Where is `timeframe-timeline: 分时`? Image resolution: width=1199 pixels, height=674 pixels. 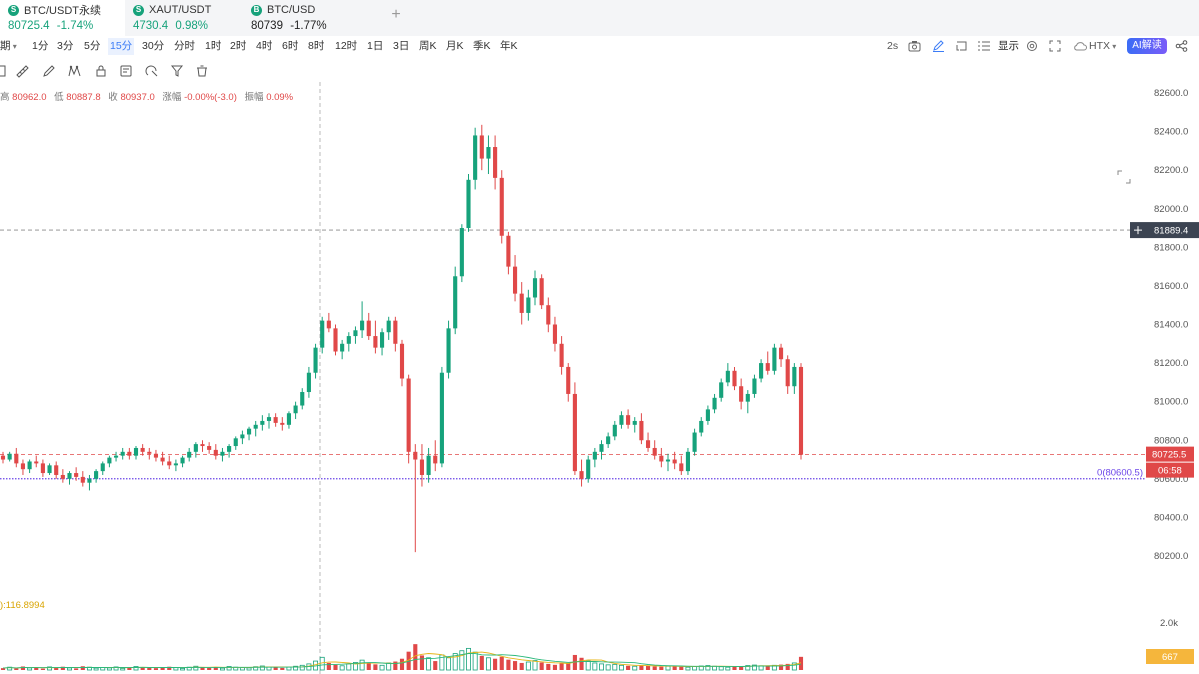
timeframe-timeline: 分时 is located at coordinates (184, 46).